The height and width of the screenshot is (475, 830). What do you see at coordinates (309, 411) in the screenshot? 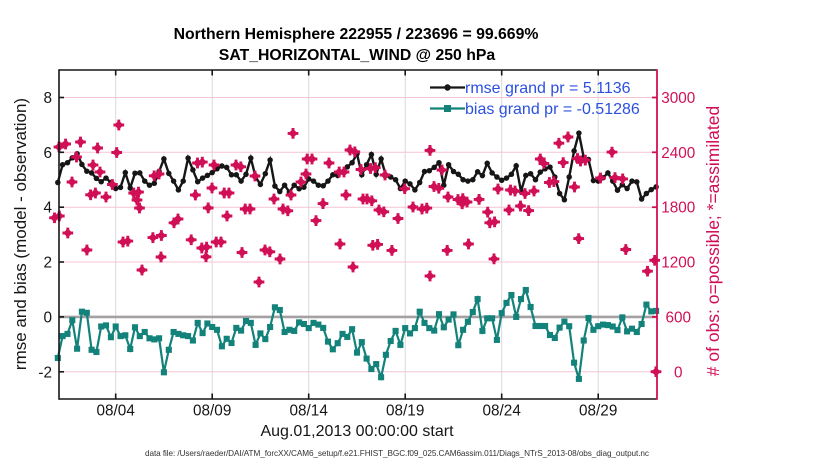
I see `svg-text: 08/14` at bounding box center [309, 411].